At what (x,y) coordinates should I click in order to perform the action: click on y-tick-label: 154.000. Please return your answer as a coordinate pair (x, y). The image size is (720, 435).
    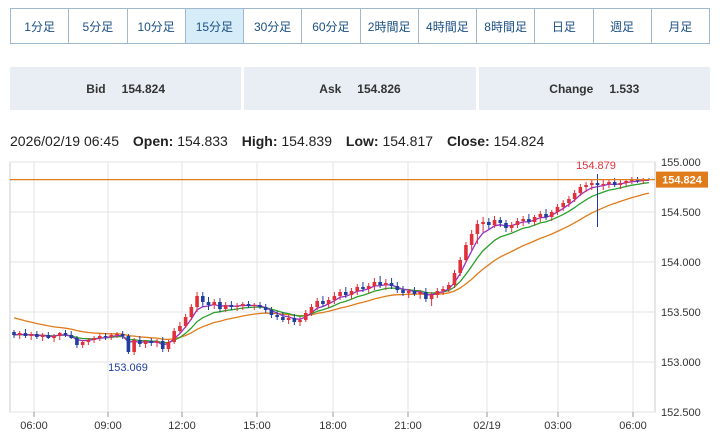
    Looking at the image, I should click on (681, 263).